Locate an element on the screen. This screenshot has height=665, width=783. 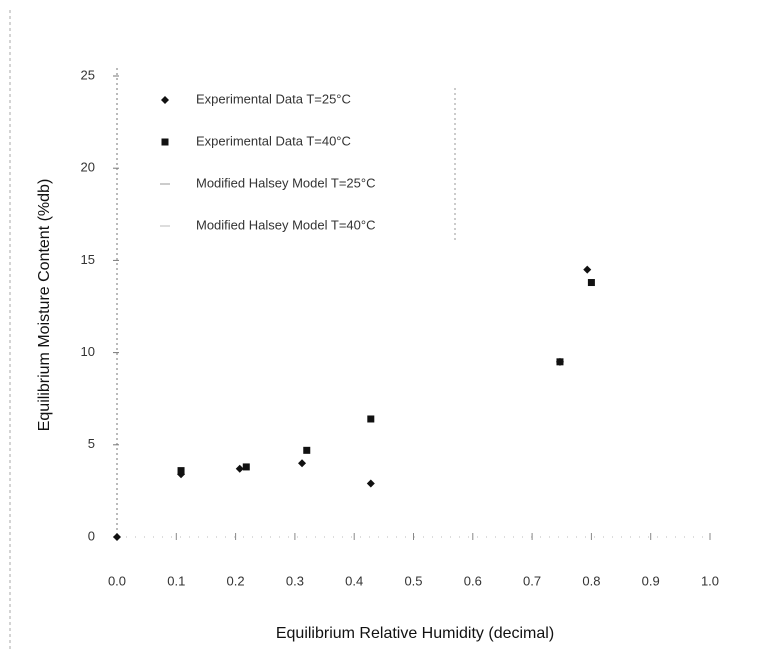
x-tick-label: 0.8 is located at coordinates (591, 580).